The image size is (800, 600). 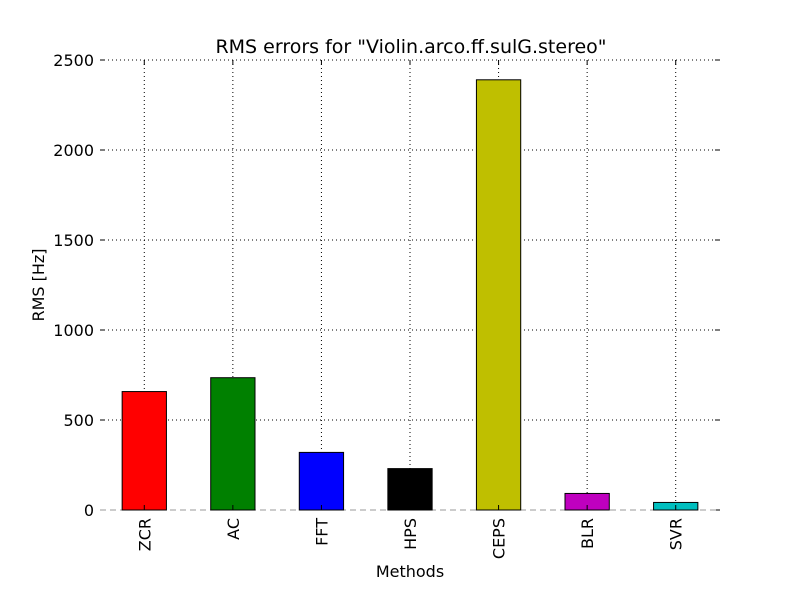 I want to click on x-tick-label: CEPS, so click(x=499, y=538).